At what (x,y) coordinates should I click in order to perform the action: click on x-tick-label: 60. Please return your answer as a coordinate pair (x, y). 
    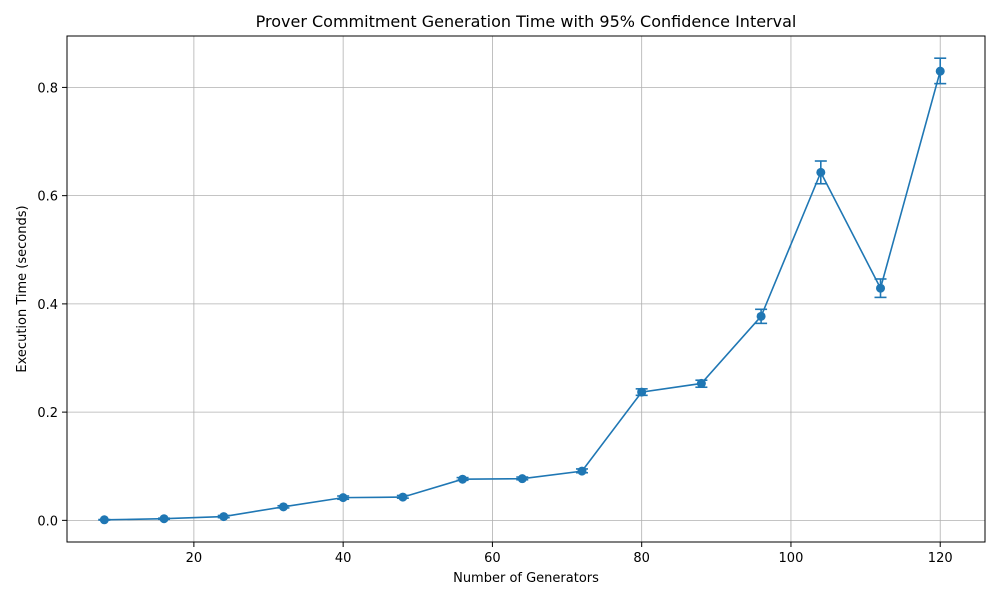
    Looking at the image, I should click on (492, 558).